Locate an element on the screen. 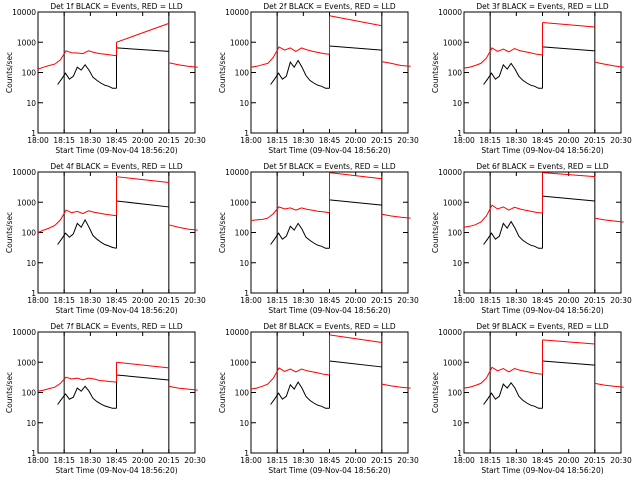 This screenshot has width=640, height=480. chart-title: Det 9f BLACK = Events, RED = LLD is located at coordinates (542, 326).